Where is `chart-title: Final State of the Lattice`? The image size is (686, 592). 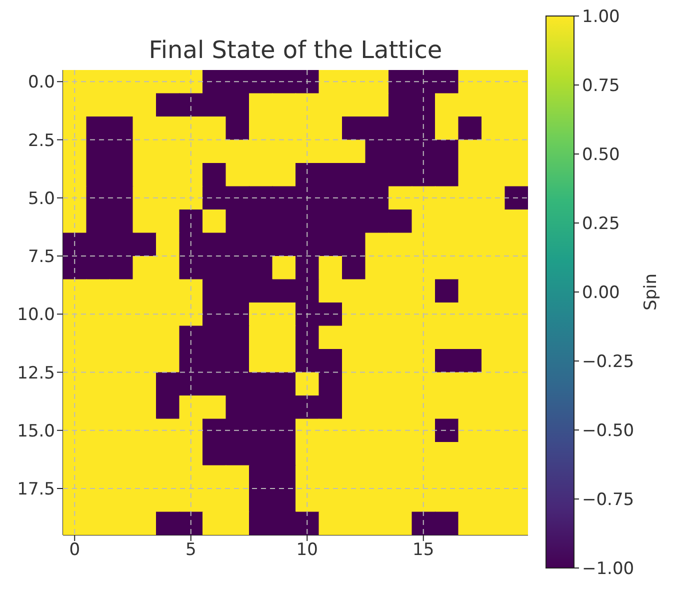 chart-title: Final State of the Lattice is located at coordinates (296, 50).